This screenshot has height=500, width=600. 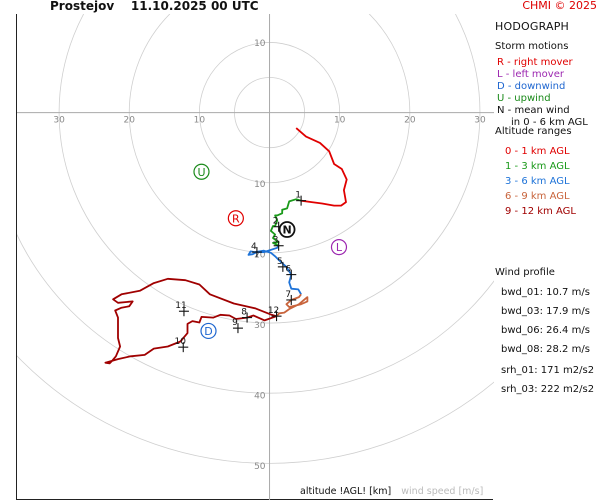 What do you see at coordinates (442, 491) in the screenshot?
I see `wind-speed-label: wind speed [m/s]` at bounding box center [442, 491].